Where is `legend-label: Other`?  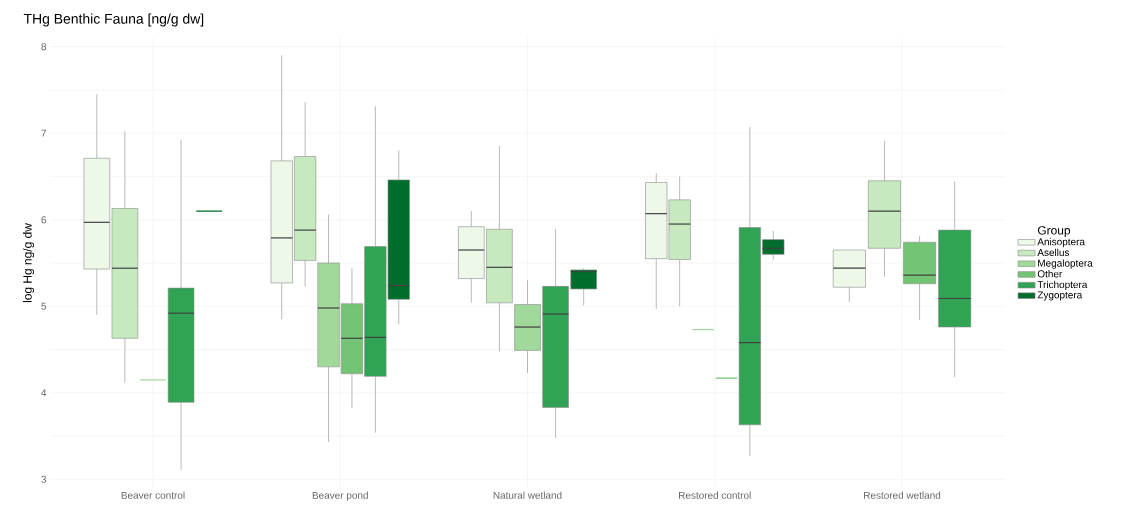 legend-label: Other is located at coordinates (1050, 274).